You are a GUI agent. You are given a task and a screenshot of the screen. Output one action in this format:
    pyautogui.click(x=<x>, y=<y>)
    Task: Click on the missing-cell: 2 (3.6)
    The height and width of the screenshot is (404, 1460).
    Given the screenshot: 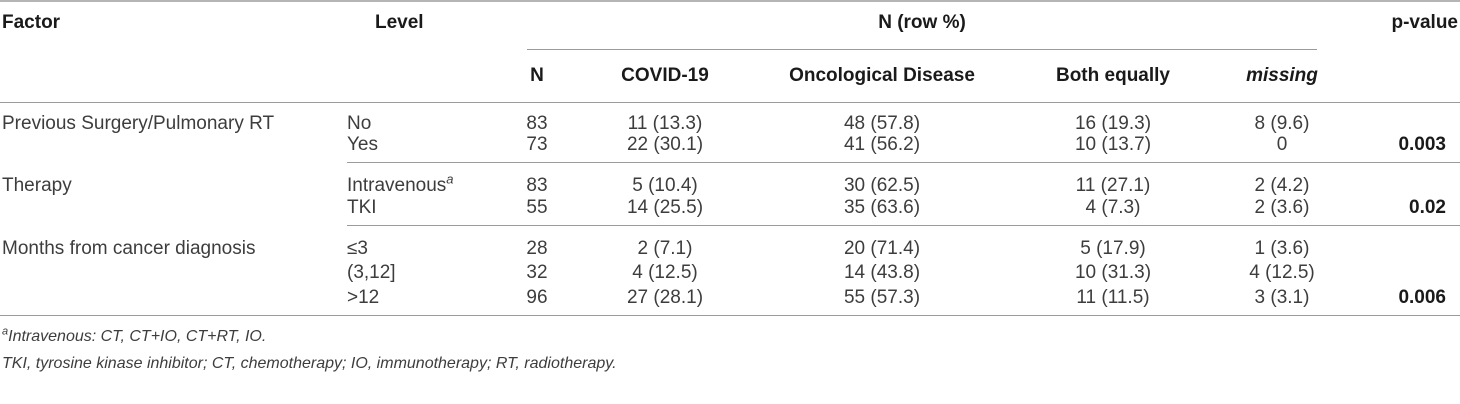 What is the action you would take?
    pyautogui.click(x=1282, y=208)
    